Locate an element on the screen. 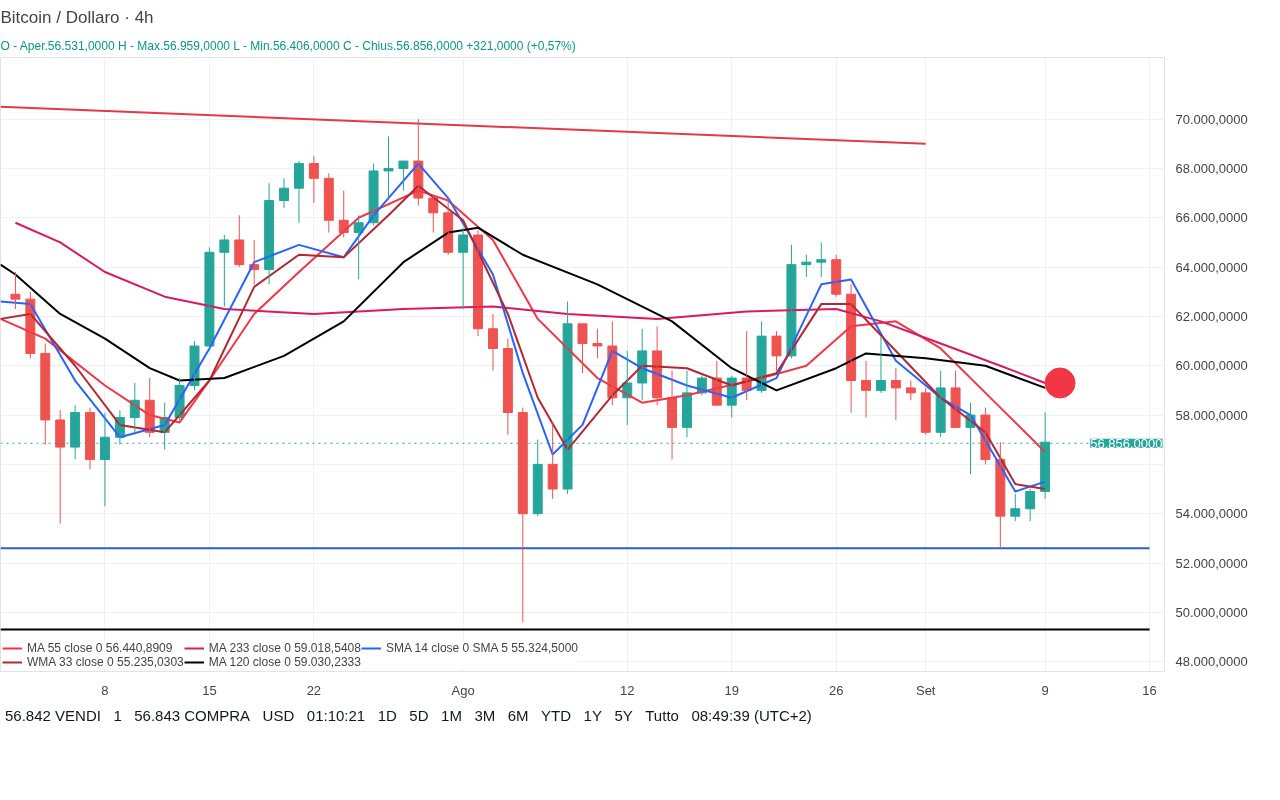 Image resolution: width=1280 pixels, height=800 pixels. legend-label: MA 120 close 0 59.030,2333 is located at coordinates (284, 662).